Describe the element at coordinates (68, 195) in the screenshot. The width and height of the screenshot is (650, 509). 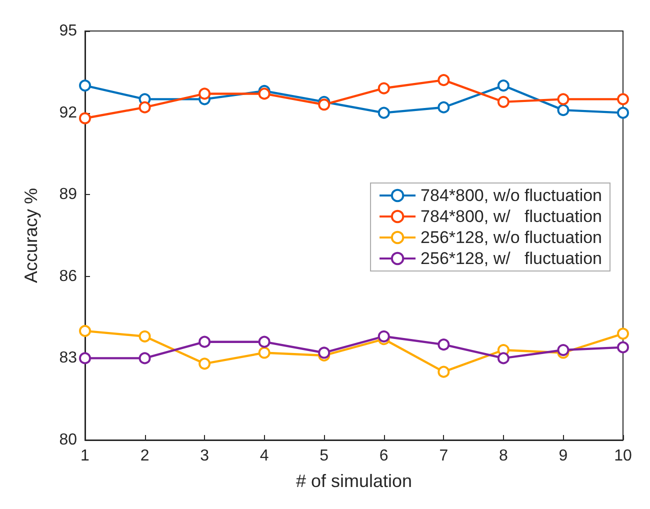
I see `y-tick-label: 89` at that location.